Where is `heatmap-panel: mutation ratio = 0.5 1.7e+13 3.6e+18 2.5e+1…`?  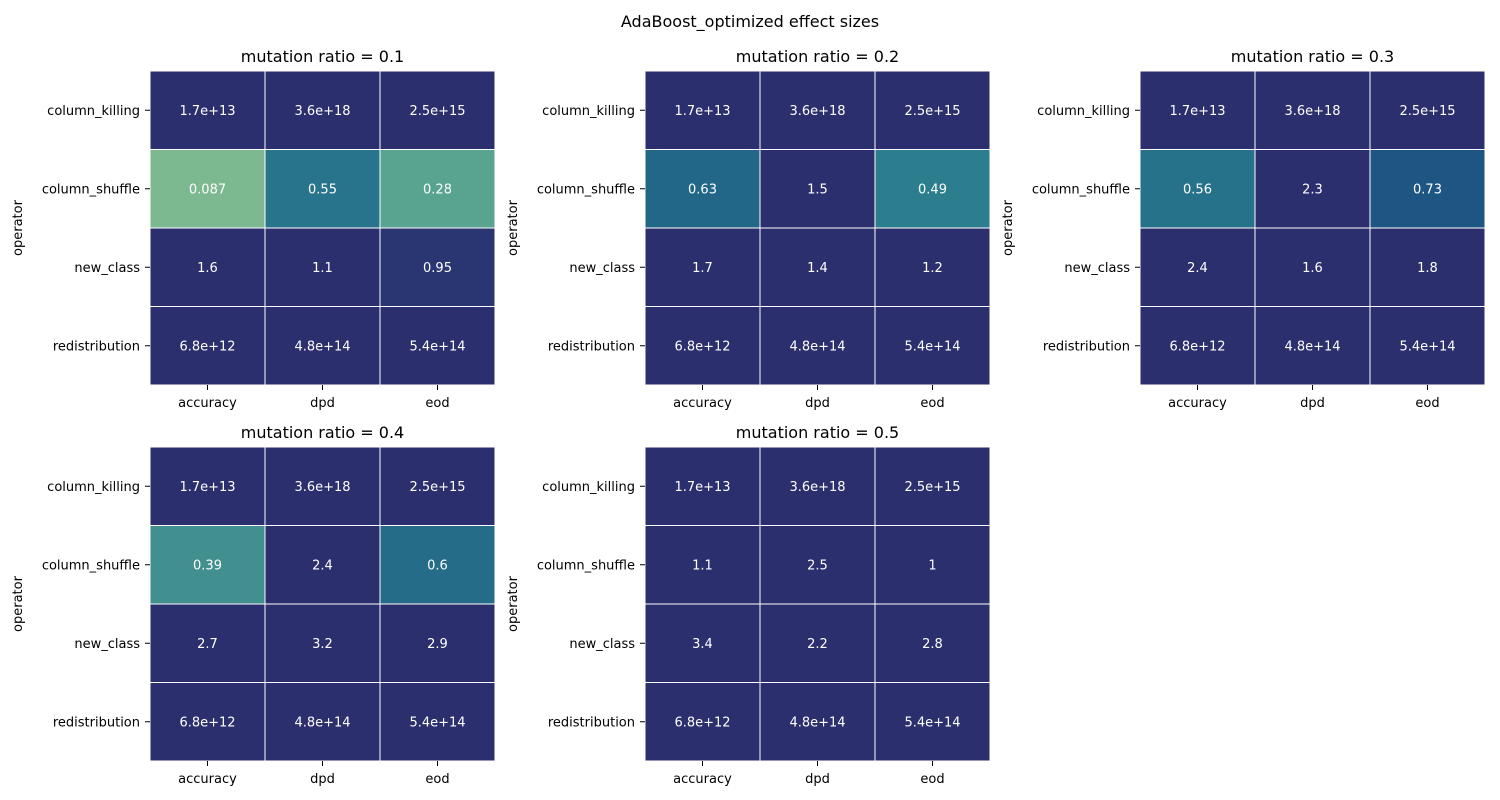
heatmap-panel: mutation ratio = 0.5 1.7e+13 3.6e+18 2.5e+1… is located at coordinates (748, 605).